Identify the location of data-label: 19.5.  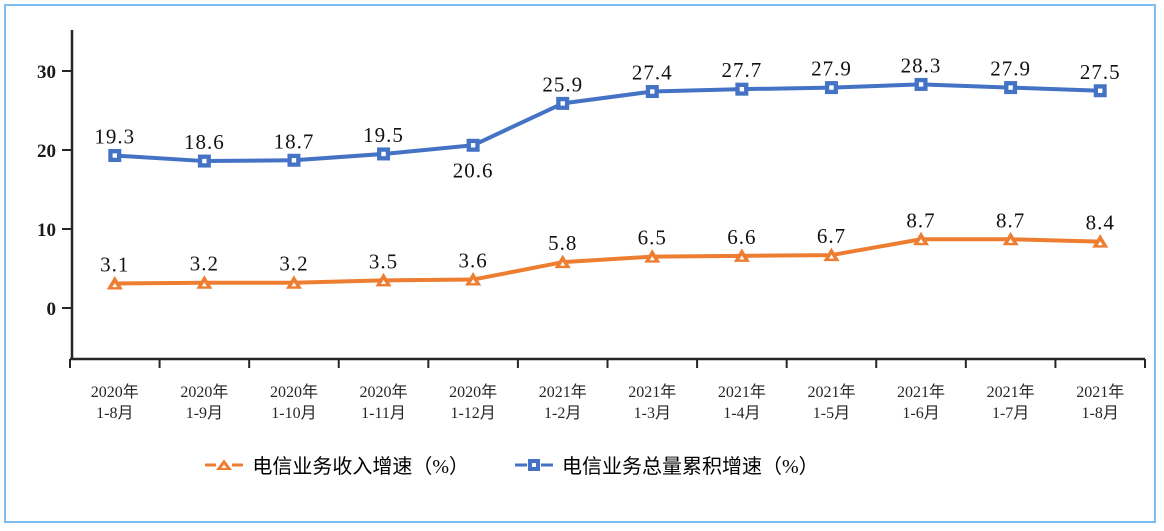
(383, 135).